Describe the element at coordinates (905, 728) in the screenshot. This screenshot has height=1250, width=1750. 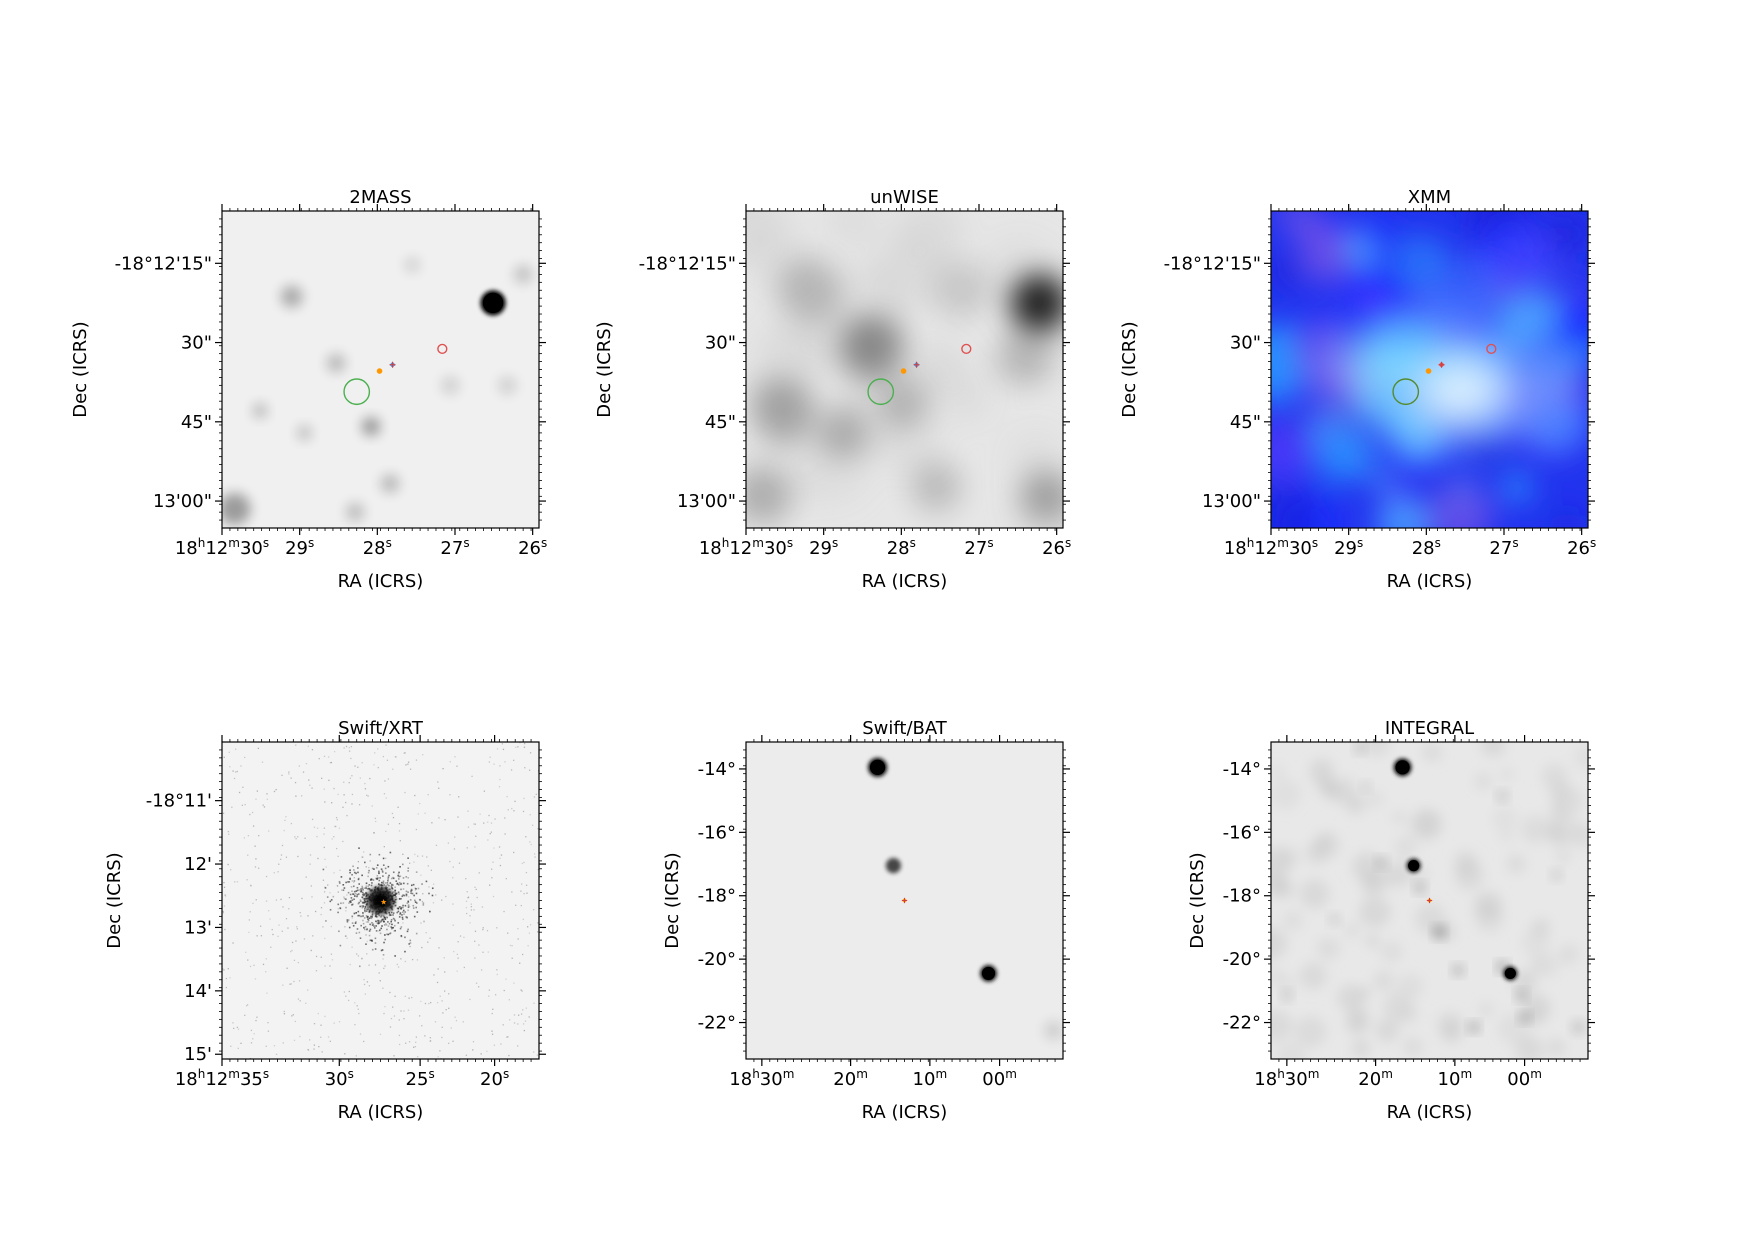
I see `panel-title: Swift/BAT` at that location.